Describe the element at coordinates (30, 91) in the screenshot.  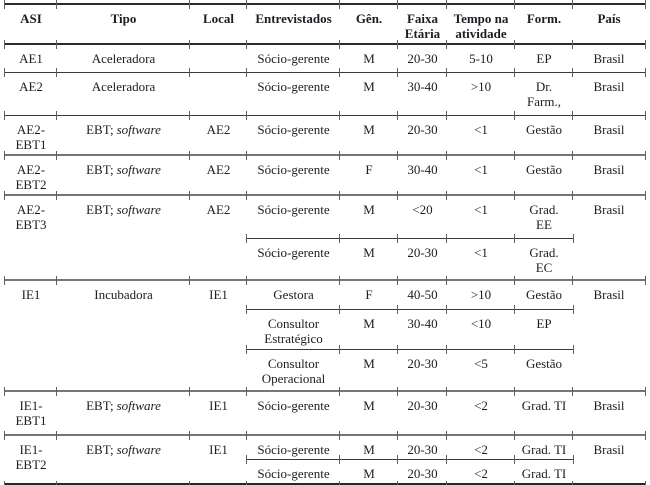
I see `cell-asi: AE2` at that location.